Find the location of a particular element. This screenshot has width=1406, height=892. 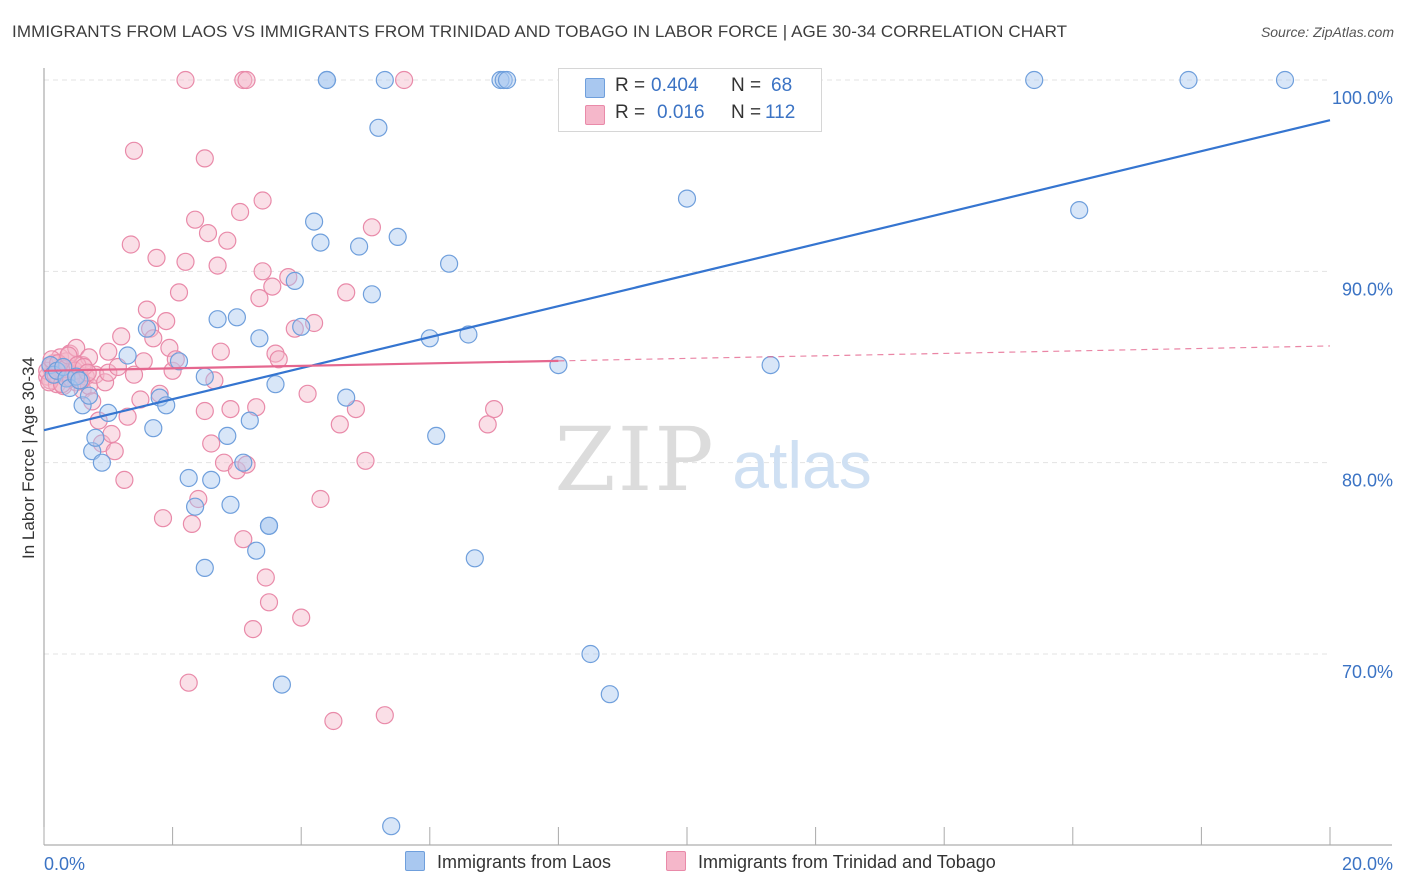

y-tick-label: 80.0% is located at coordinates (1367, 481).